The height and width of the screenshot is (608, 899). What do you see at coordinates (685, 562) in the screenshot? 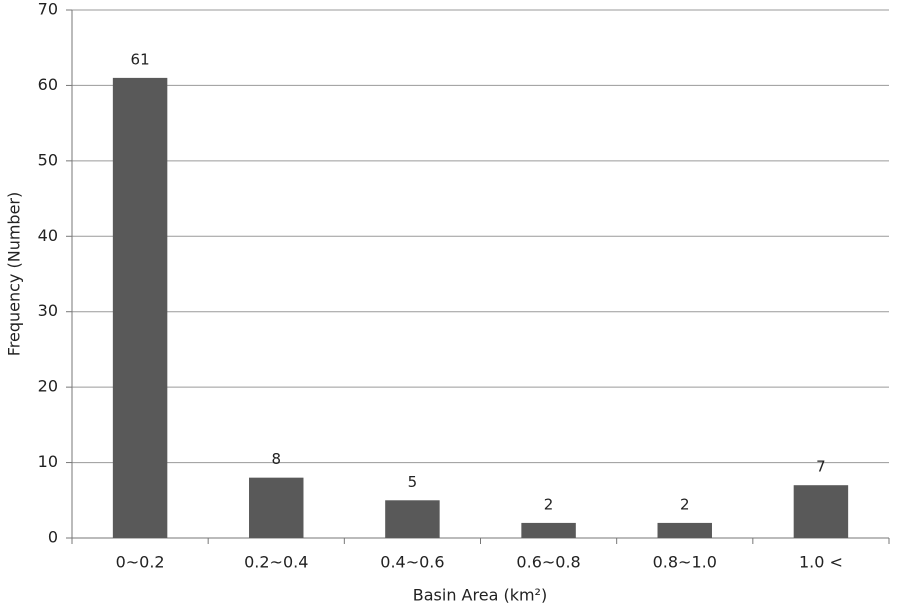
I see `x-tick-label: 0.8~1.0` at bounding box center [685, 562].